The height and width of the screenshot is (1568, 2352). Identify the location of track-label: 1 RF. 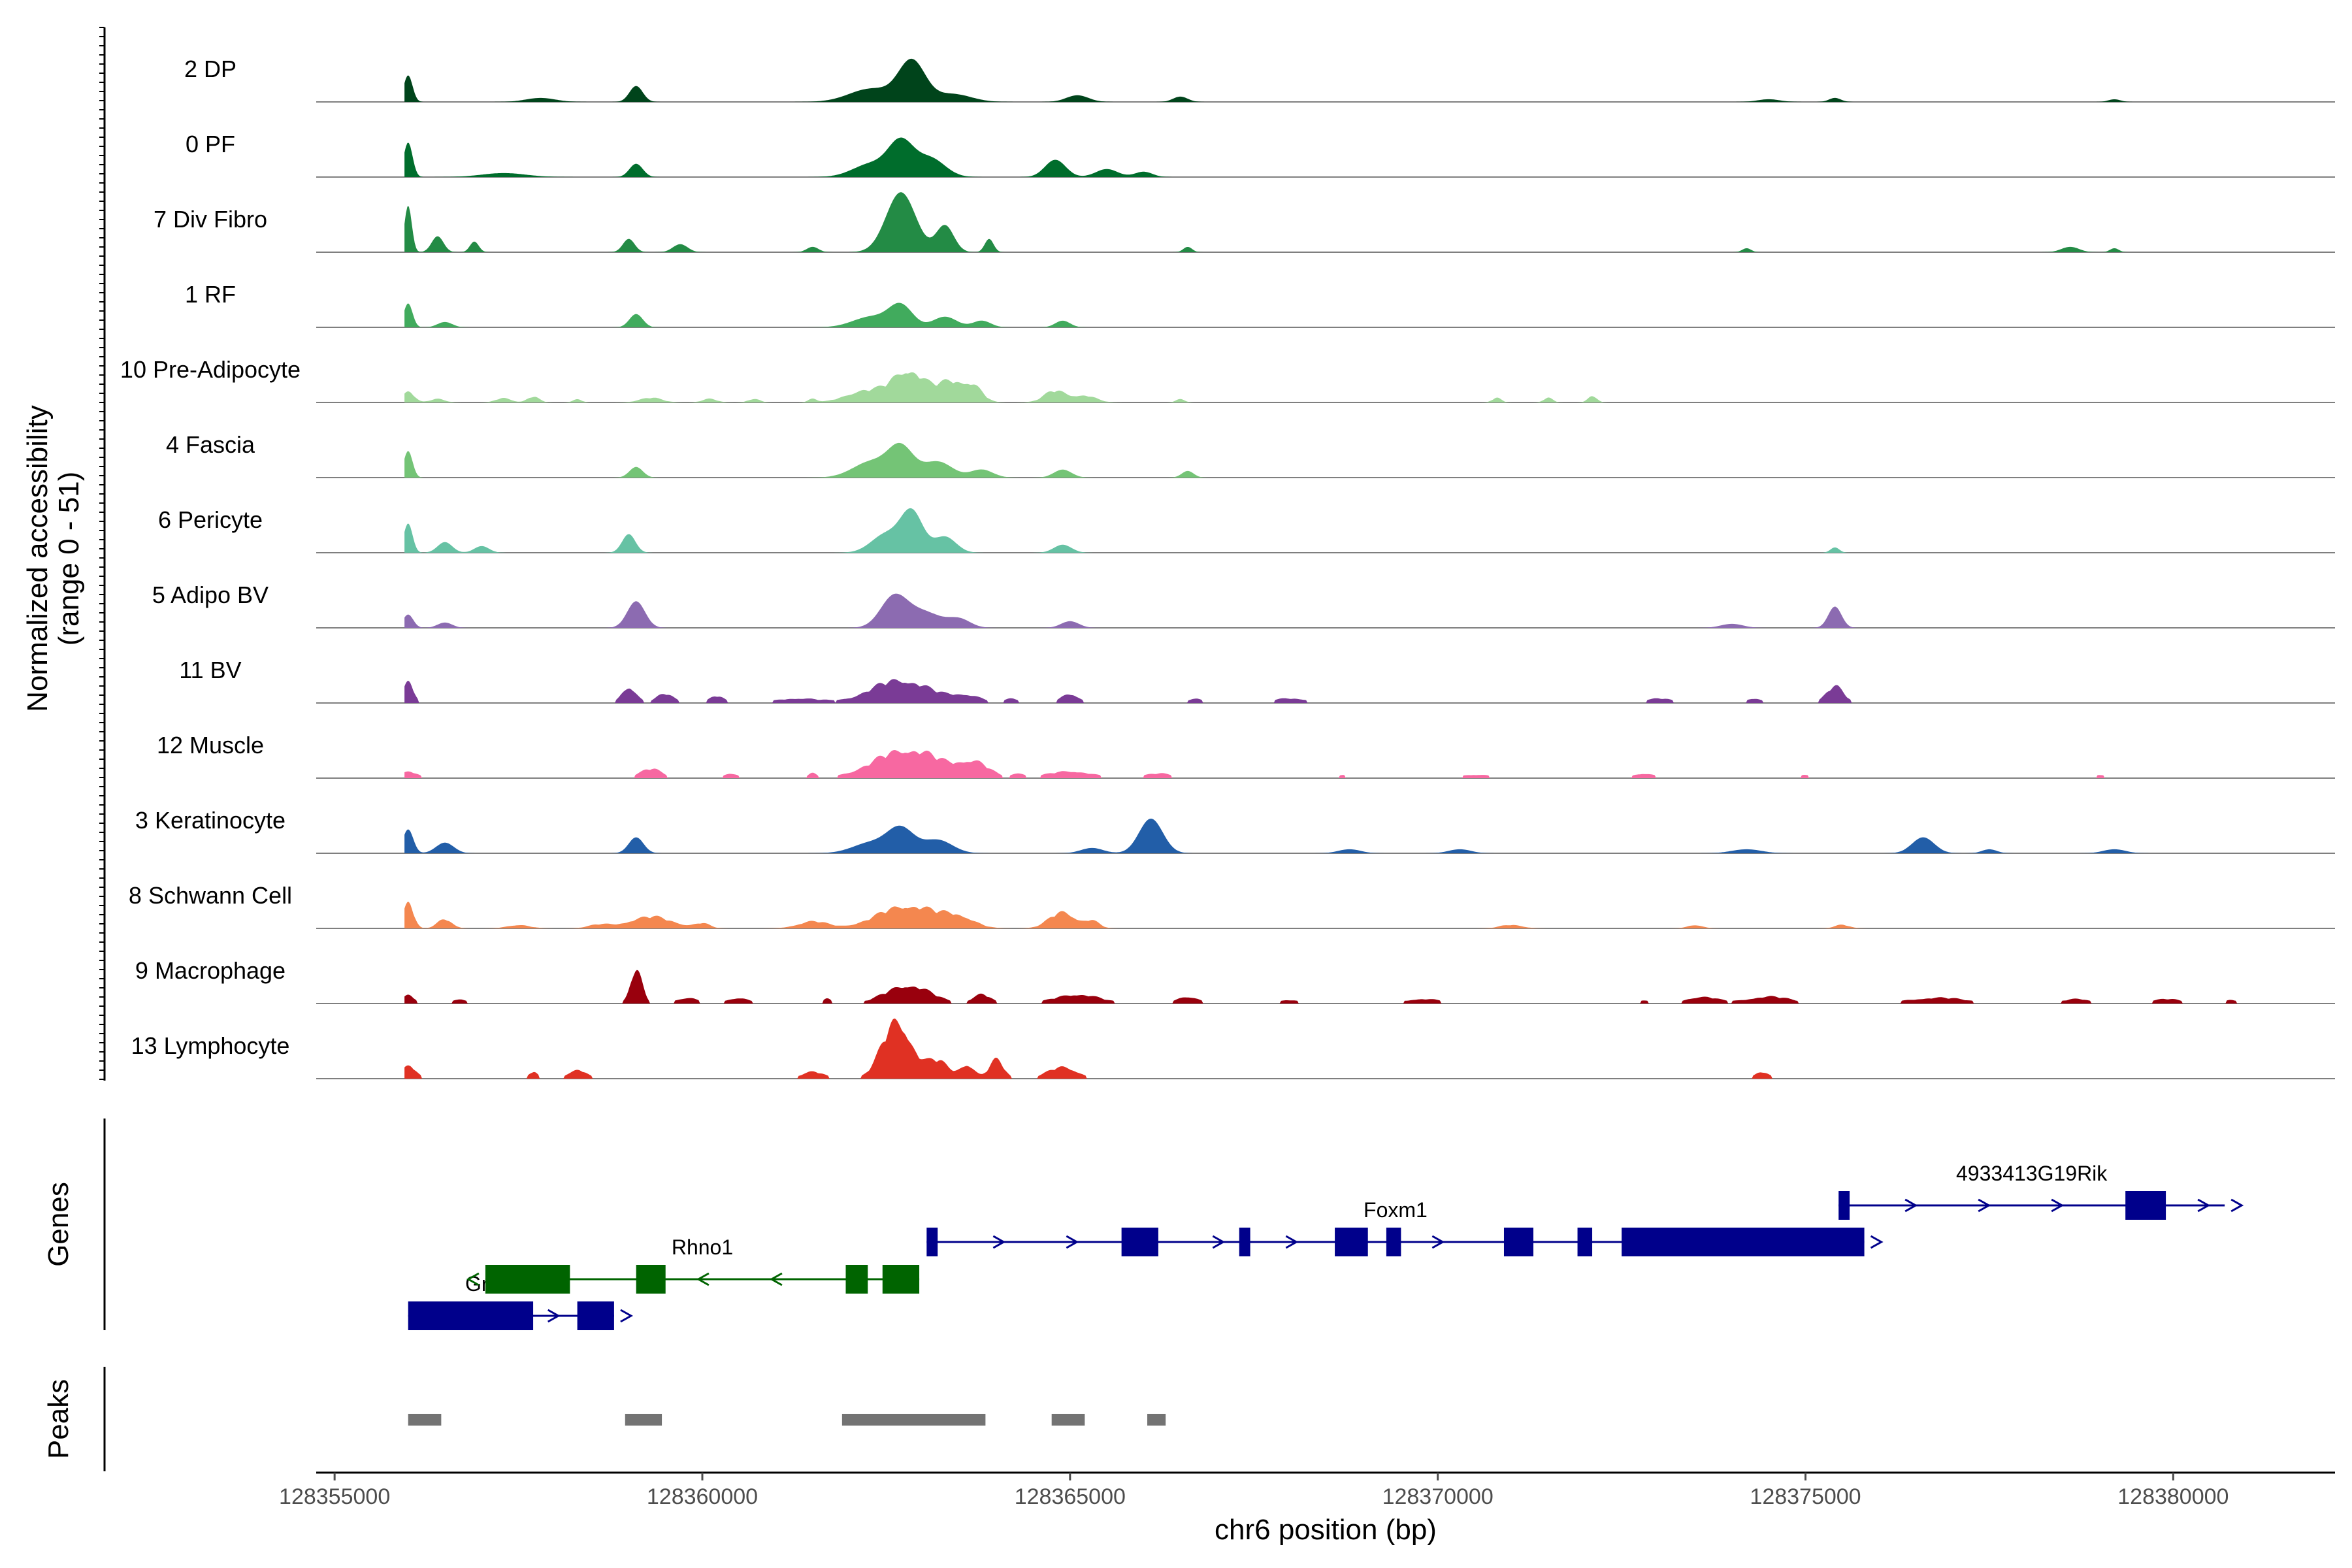
(210, 294).